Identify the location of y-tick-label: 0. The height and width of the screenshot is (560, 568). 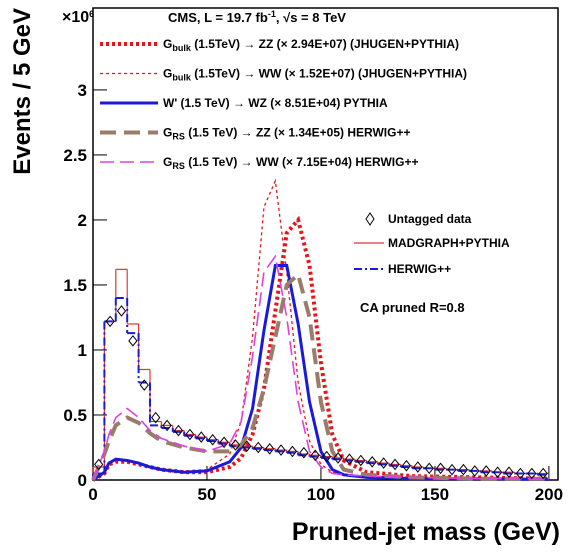
(82, 480).